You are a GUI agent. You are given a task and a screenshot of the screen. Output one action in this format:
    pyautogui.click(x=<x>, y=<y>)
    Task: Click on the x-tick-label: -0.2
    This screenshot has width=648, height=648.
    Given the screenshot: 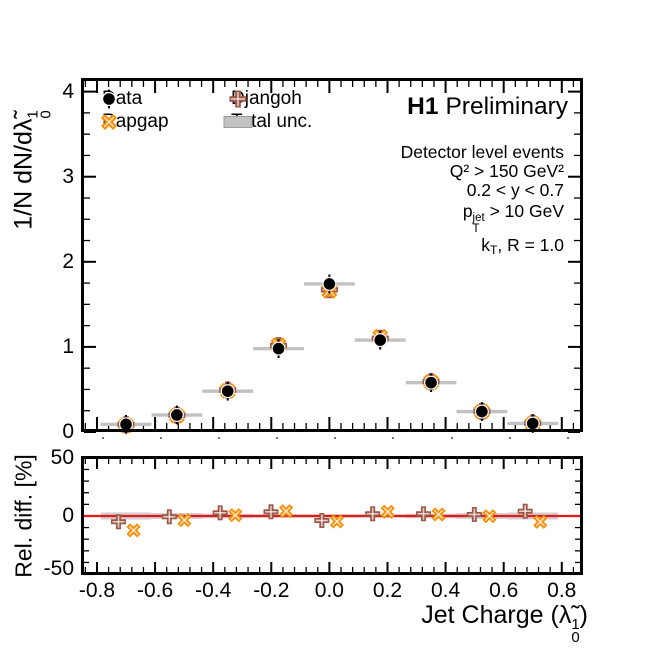 What is the action you would take?
    pyautogui.click(x=271, y=590)
    